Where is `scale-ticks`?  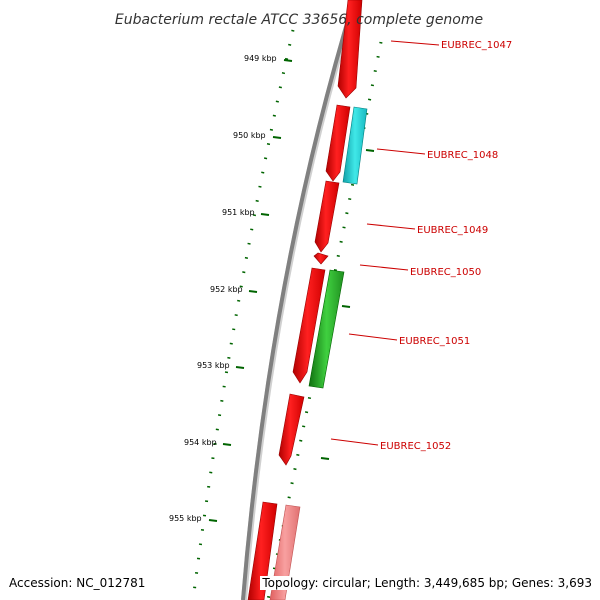 scale-ticks is located at coordinates (250, 290).